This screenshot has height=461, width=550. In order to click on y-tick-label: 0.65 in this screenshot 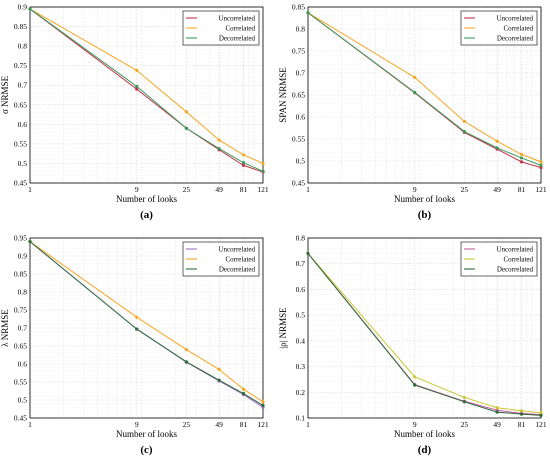, I will do `click(298, 95)`.